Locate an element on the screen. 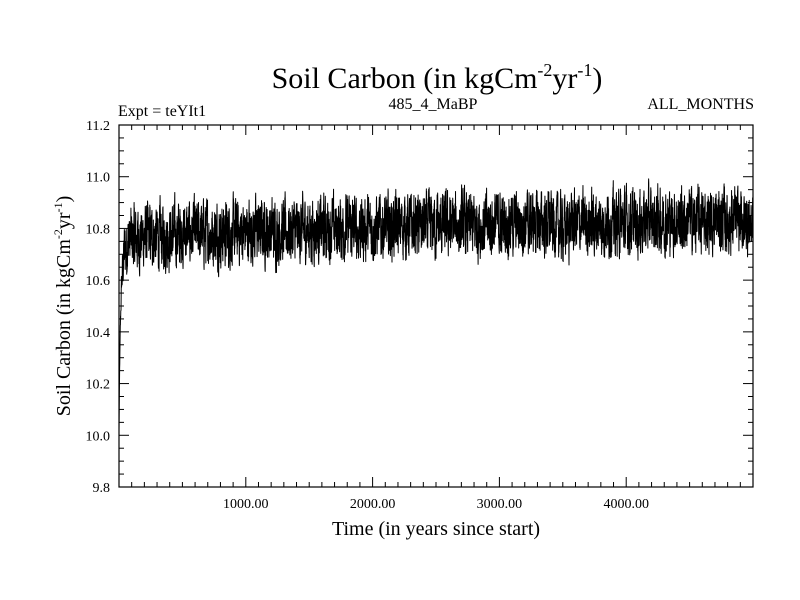 The width and height of the screenshot is (800, 600). y-tick-label: 9.8 is located at coordinates (102, 488).